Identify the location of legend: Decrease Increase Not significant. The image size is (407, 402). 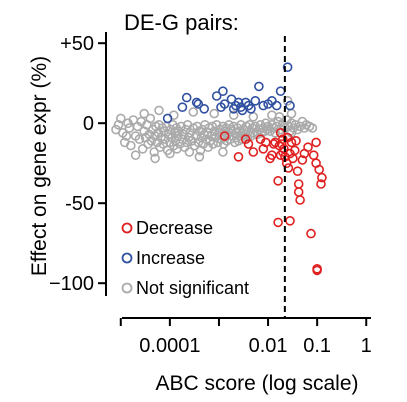
(185, 258).